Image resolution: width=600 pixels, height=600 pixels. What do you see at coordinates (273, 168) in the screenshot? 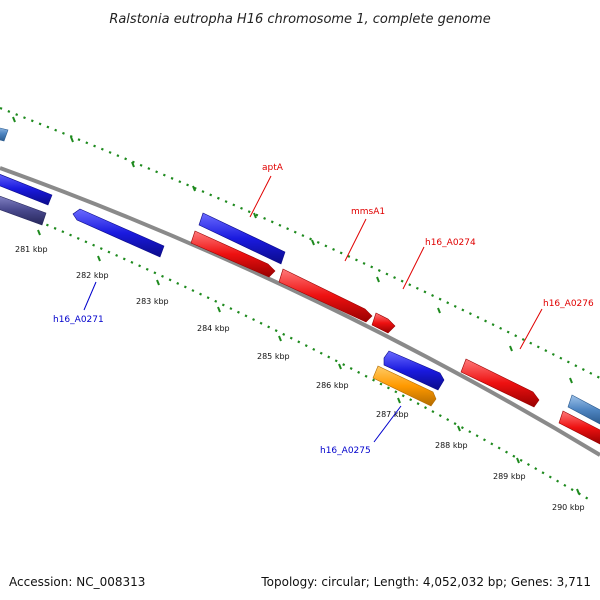
I see `label-apta: aptA` at bounding box center [273, 168].